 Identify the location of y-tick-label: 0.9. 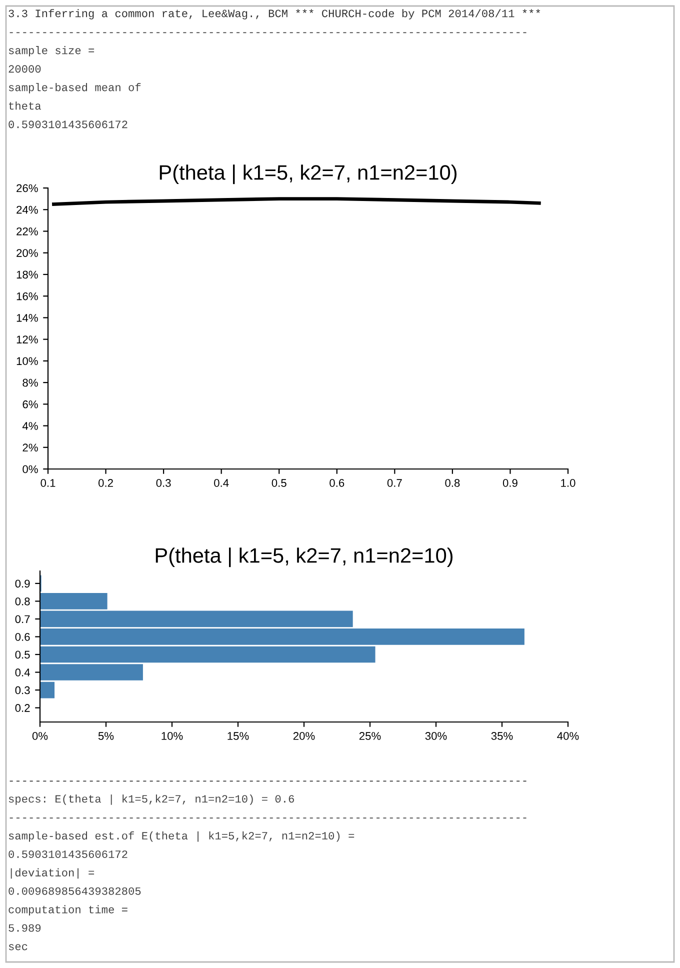
(22, 584).